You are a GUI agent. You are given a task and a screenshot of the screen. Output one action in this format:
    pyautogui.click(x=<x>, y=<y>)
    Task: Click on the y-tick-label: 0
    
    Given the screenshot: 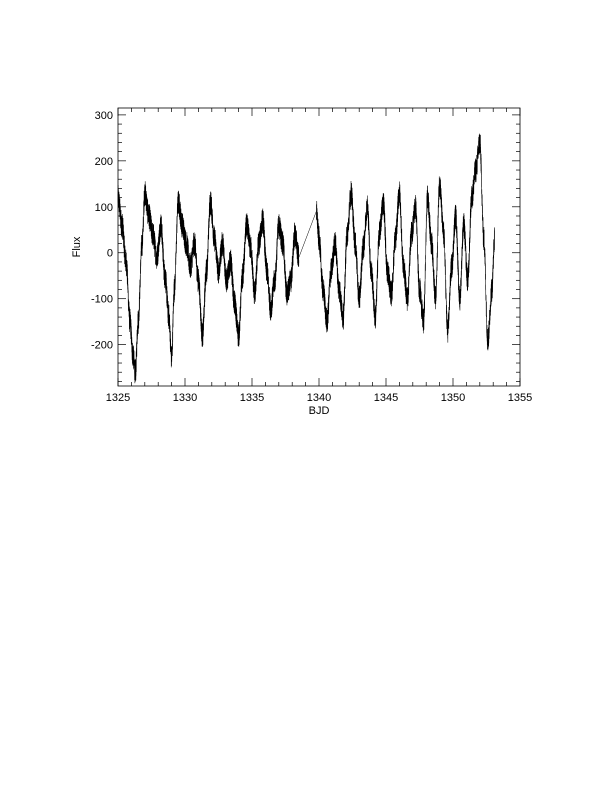 What is the action you would take?
    pyautogui.click(x=110, y=254)
    